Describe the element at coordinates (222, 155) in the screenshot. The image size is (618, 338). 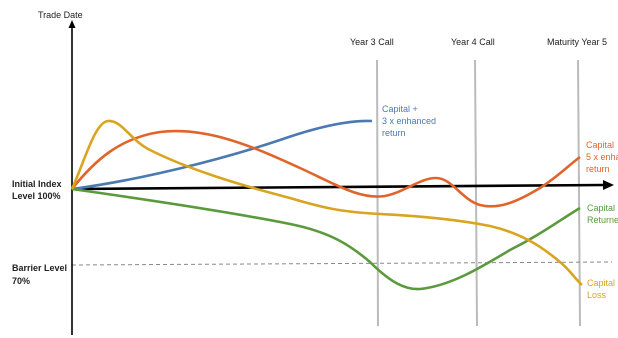
I see `blue-curve` at that location.